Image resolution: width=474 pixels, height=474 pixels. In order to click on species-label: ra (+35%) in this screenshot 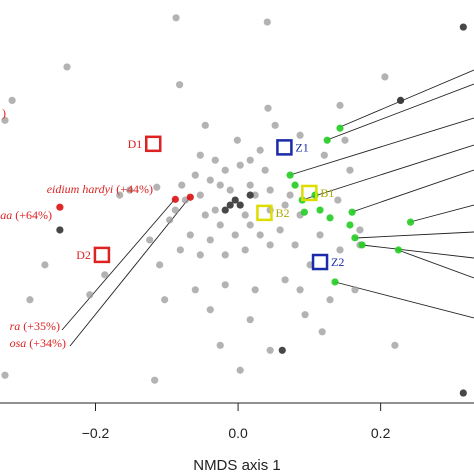, I will do `click(35, 326)`.